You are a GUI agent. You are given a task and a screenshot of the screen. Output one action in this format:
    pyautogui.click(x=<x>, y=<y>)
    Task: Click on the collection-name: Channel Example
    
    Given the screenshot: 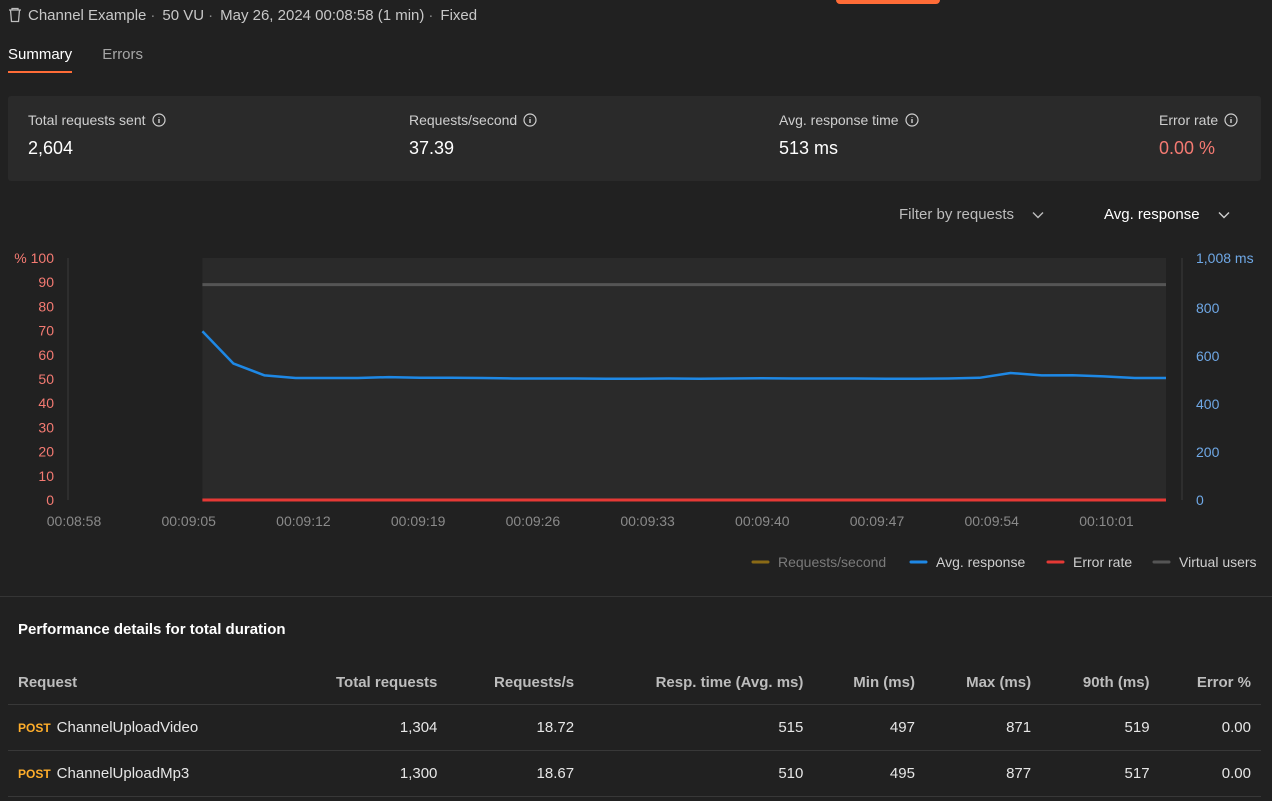 What is the action you would take?
    pyautogui.click(x=87, y=15)
    